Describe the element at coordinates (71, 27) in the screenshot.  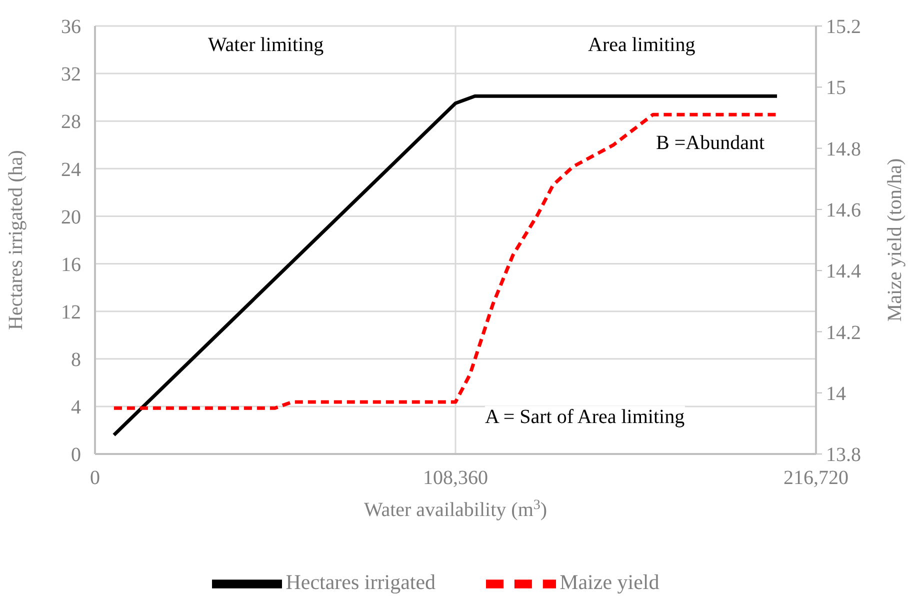
I see `y-tick-label: 36` at that location.